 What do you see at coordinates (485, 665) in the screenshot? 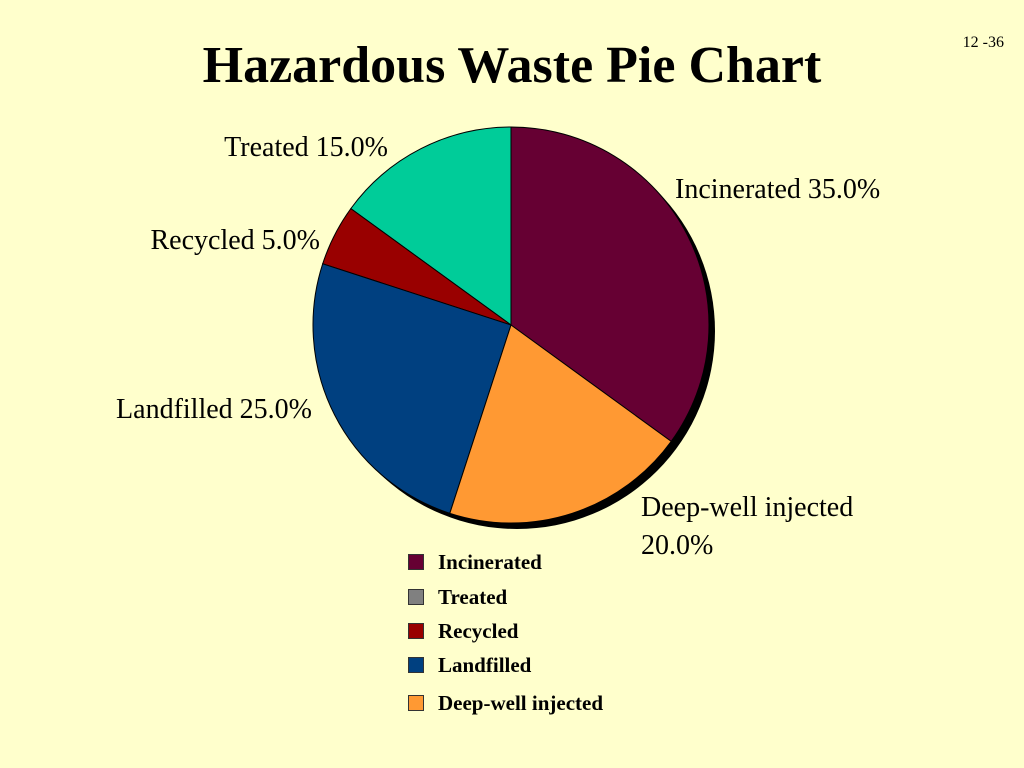
I see `legend-label: Landfilled` at bounding box center [485, 665].